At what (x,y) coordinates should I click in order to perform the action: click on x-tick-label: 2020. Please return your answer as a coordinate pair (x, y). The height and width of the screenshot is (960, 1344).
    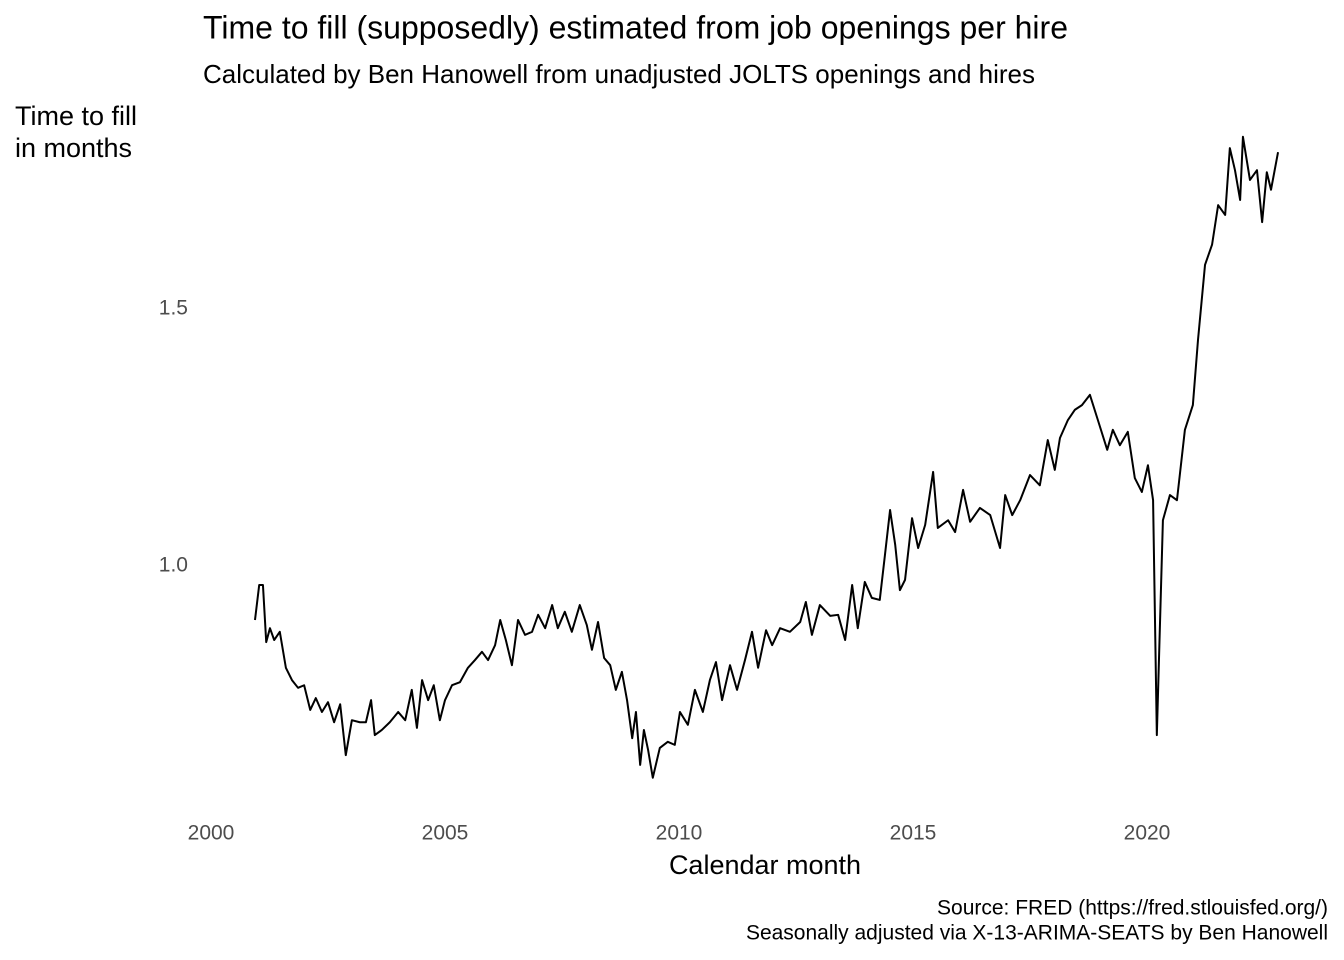
    Looking at the image, I should click on (1147, 833).